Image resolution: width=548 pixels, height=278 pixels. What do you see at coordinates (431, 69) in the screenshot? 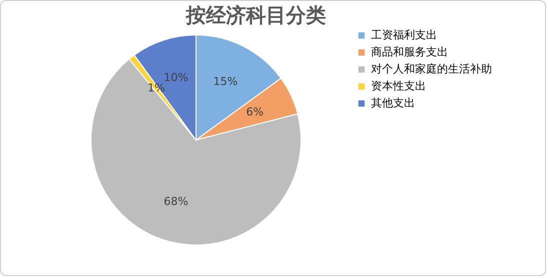
I see `legend-label: 对个人和家庭的生活补助` at bounding box center [431, 69].